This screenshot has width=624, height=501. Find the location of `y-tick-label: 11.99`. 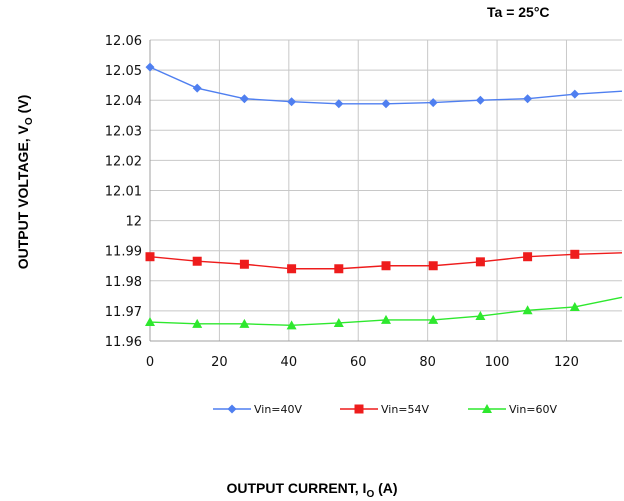

y-tick-label: 11.99 is located at coordinates (123, 252).